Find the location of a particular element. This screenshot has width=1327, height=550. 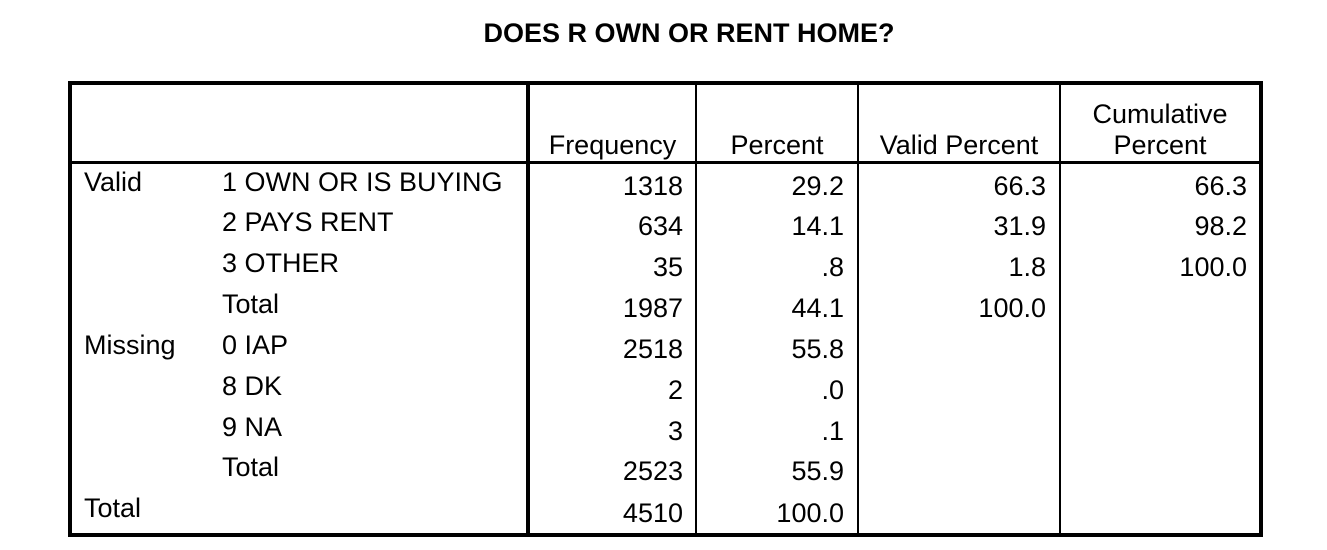

percent-value: 44.1 is located at coordinates (817, 308).